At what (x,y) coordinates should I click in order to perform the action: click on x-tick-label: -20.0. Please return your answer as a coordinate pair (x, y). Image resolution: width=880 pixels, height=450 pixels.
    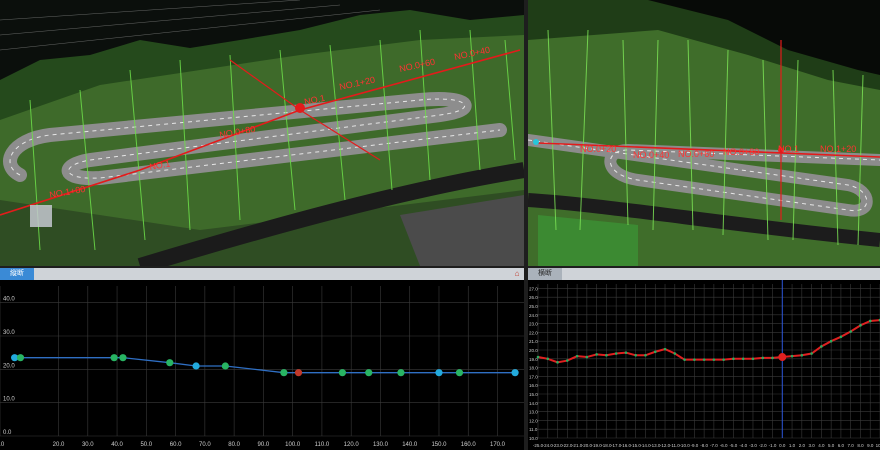
    Looking at the image, I should click on (587, 445).